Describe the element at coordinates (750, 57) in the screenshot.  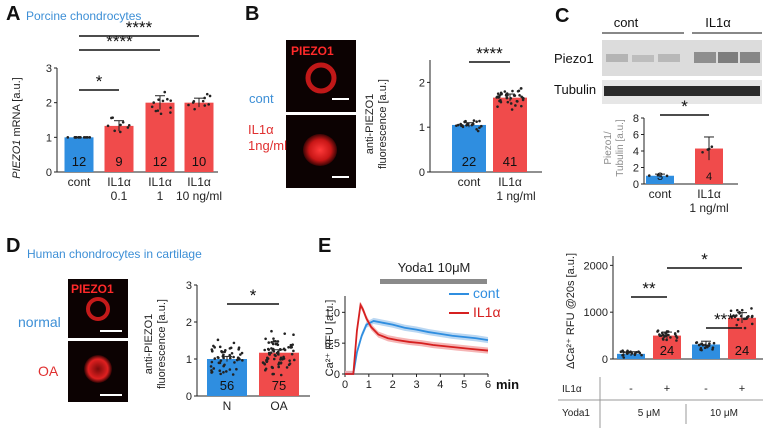
I see `c-band` at that location.